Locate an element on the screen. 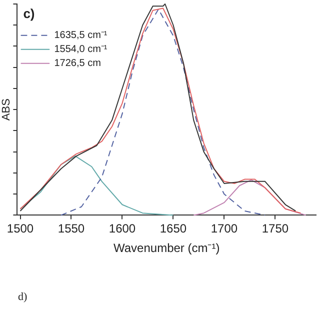 The image size is (320, 320). annotation: c) is located at coordinates (29, 14).